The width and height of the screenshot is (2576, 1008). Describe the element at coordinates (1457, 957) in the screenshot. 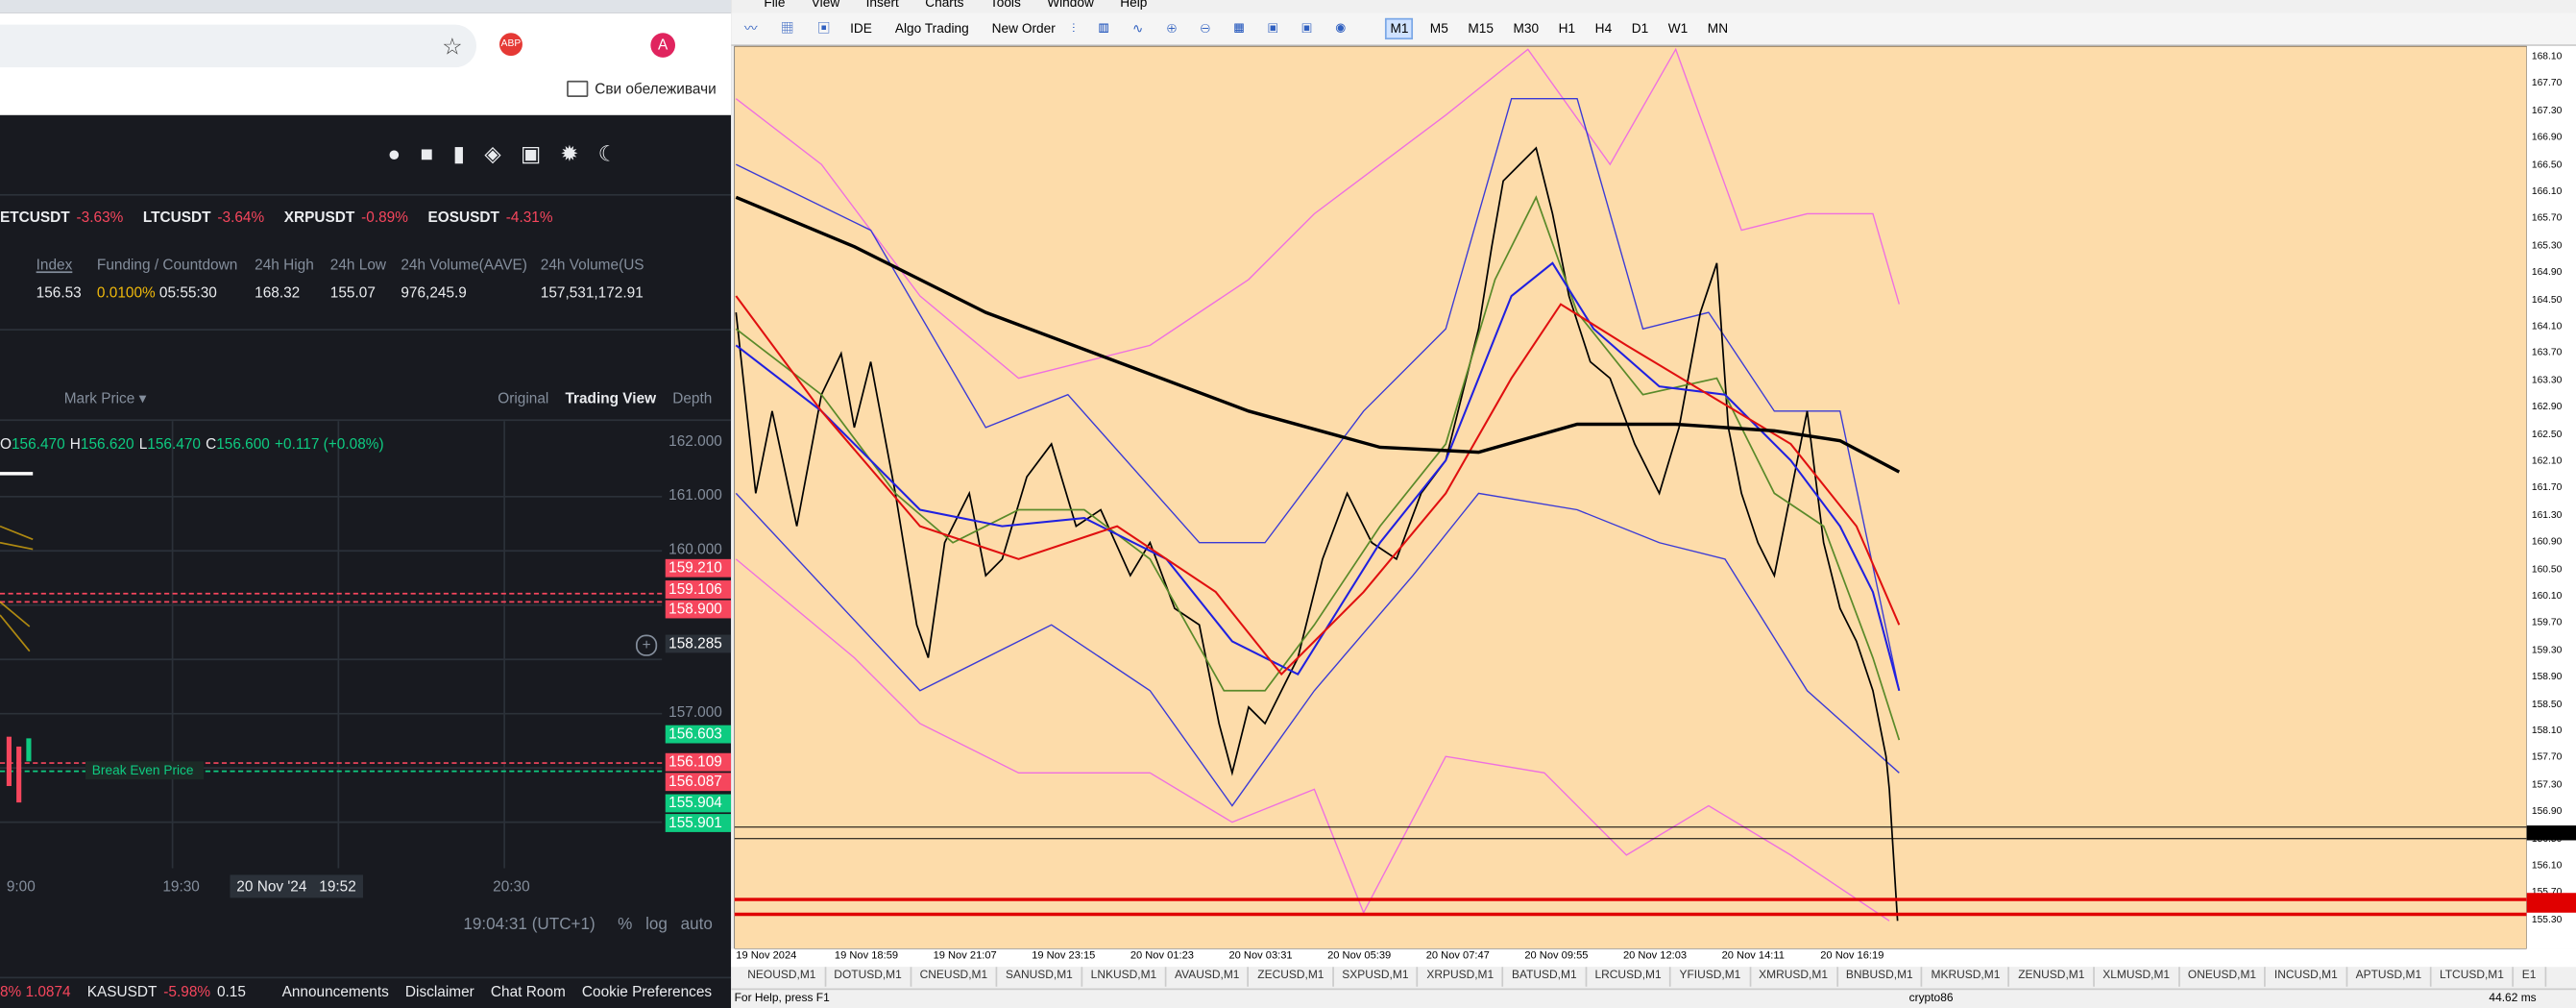

I see `time-tick: 20 Nov 07:47` at that location.